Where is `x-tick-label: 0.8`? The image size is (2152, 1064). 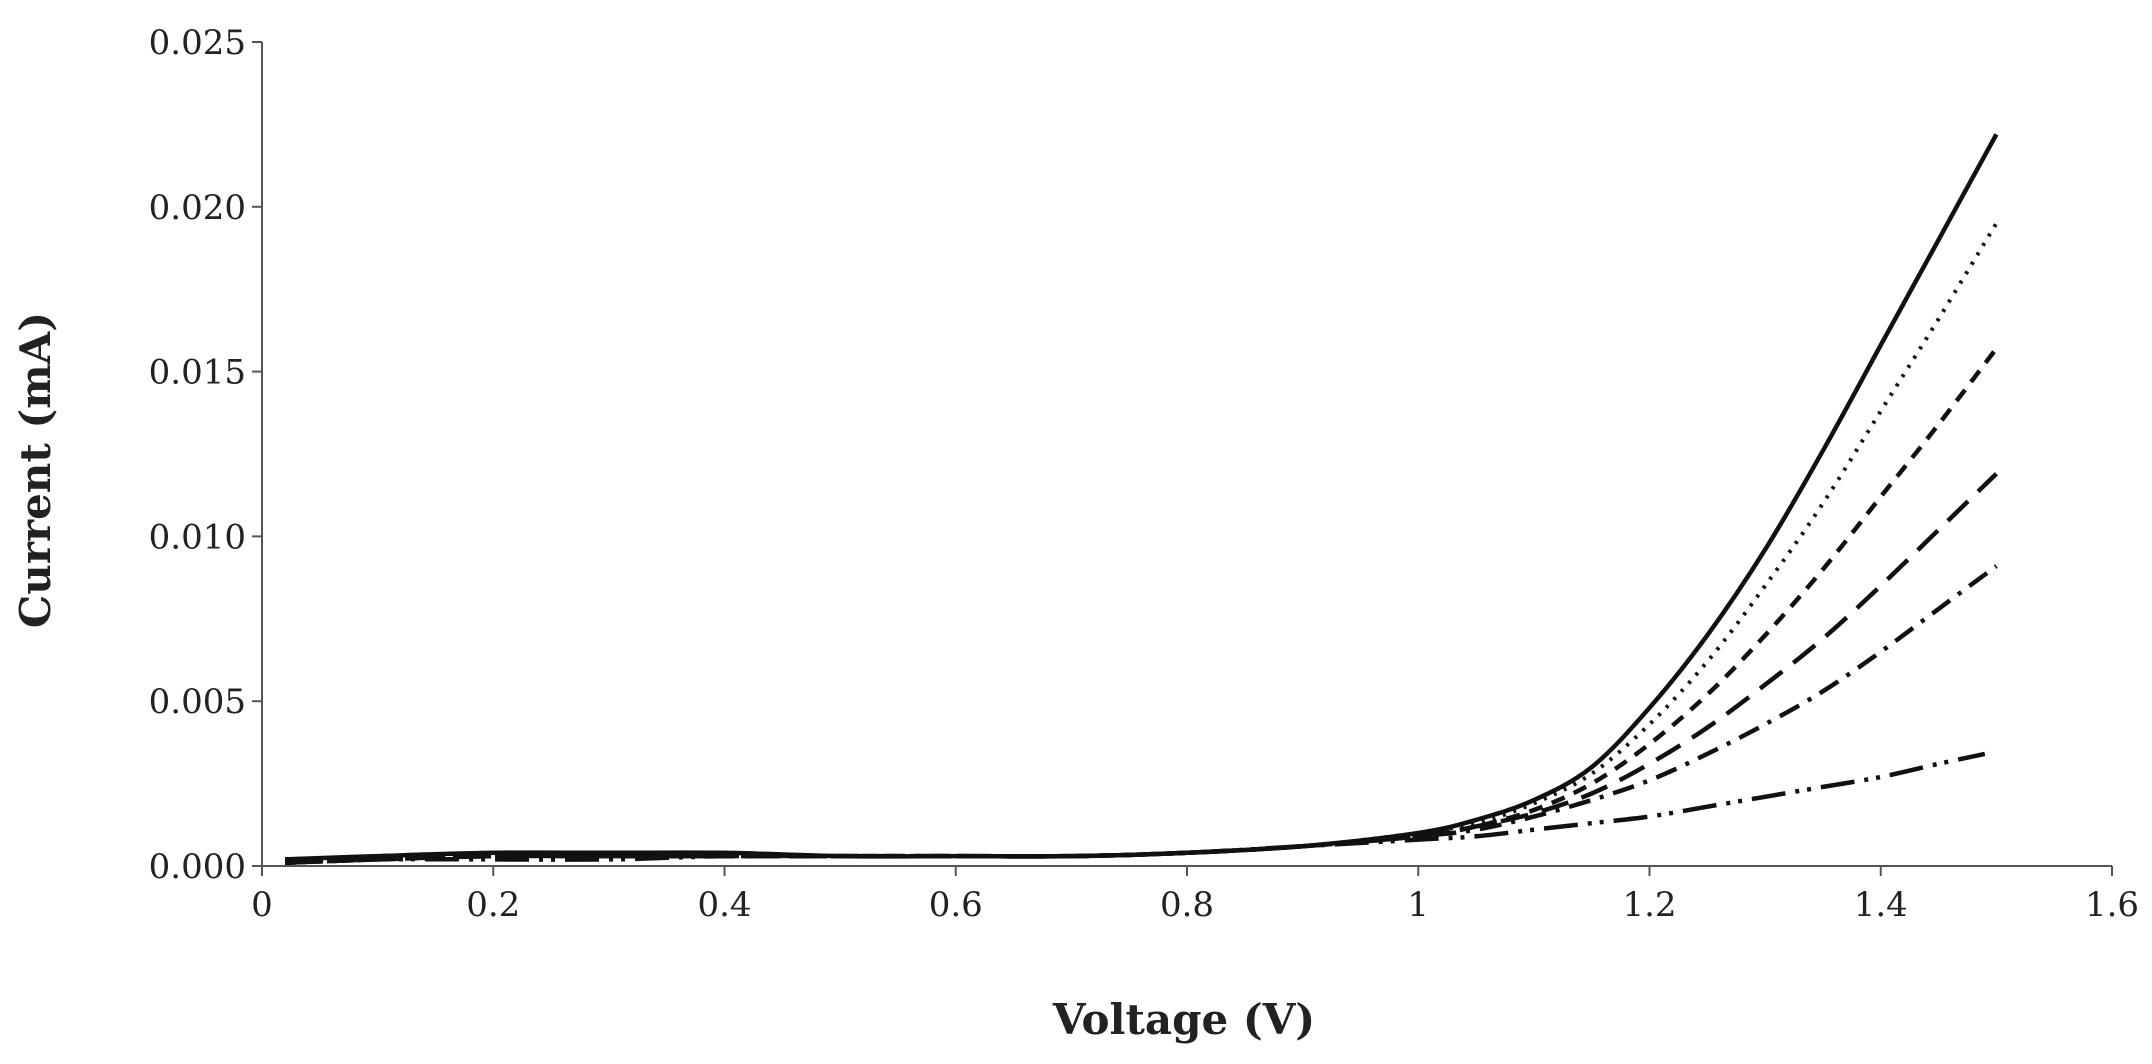 x-tick-label: 0.8 is located at coordinates (1187, 905).